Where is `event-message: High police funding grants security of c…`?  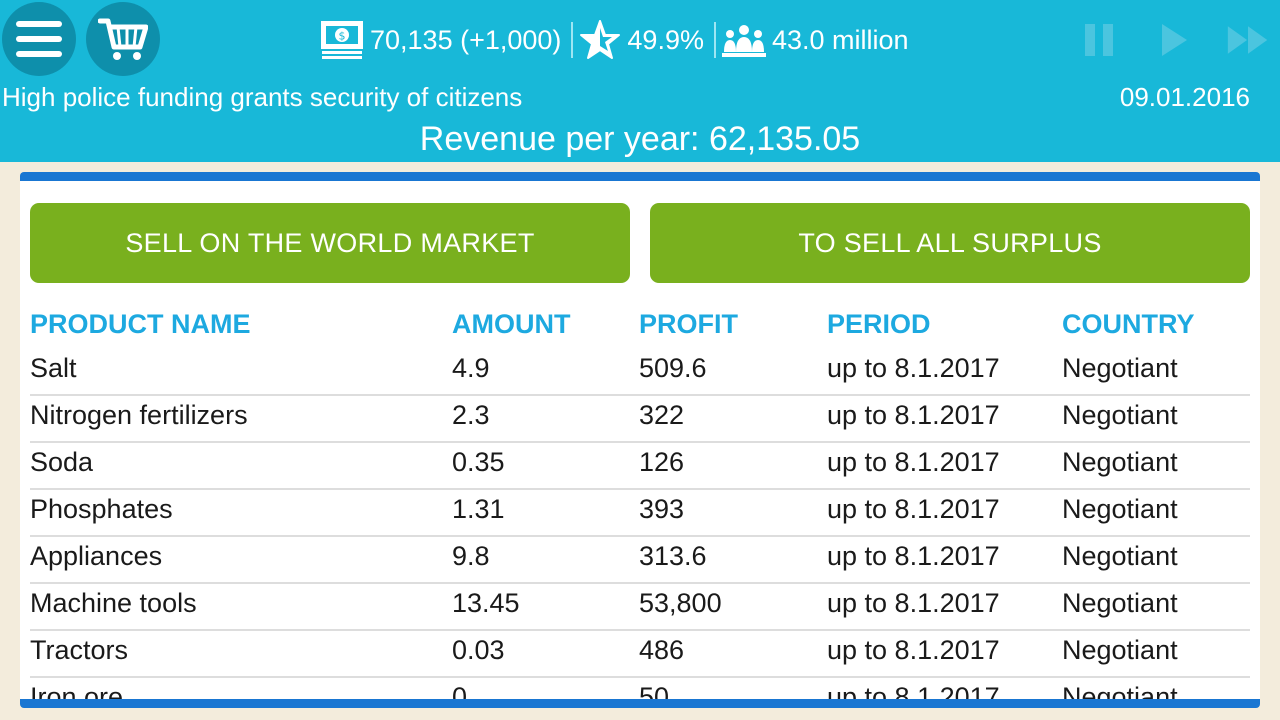 event-message: High police funding grants security of c… is located at coordinates (262, 97).